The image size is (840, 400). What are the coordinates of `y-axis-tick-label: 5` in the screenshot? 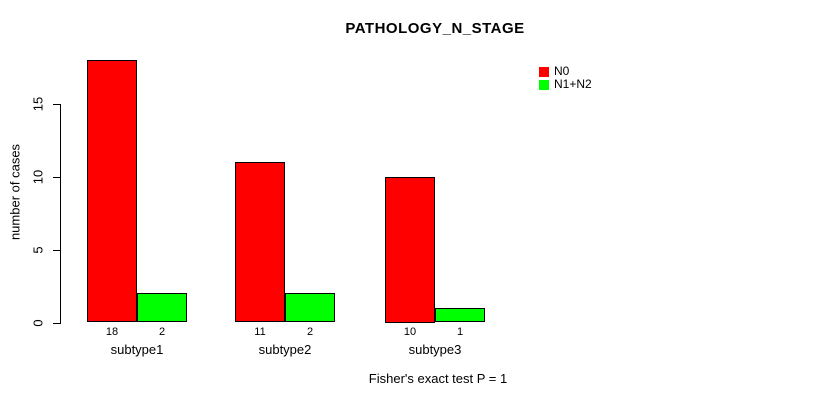 It's located at (38, 249).